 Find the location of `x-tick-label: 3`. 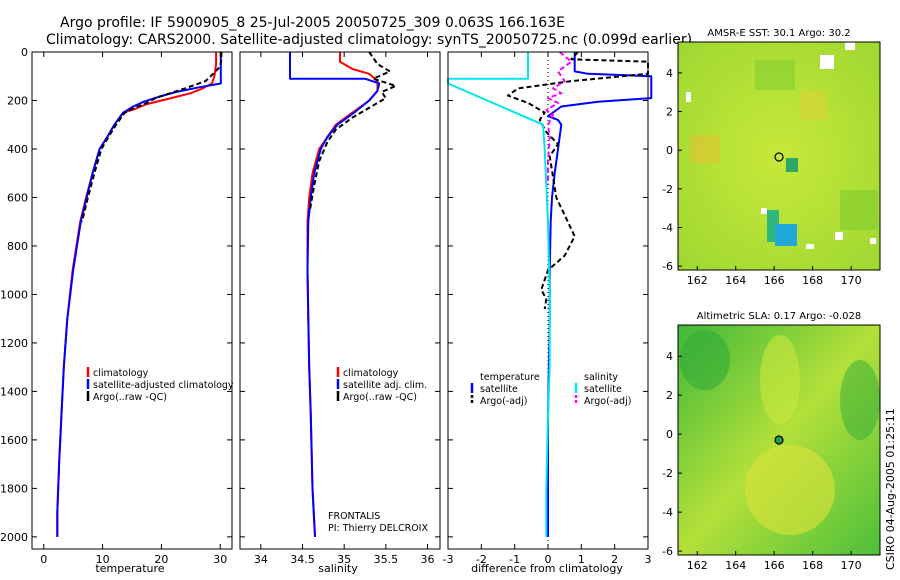

x-tick-label: 3 is located at coordinates (648, 559).